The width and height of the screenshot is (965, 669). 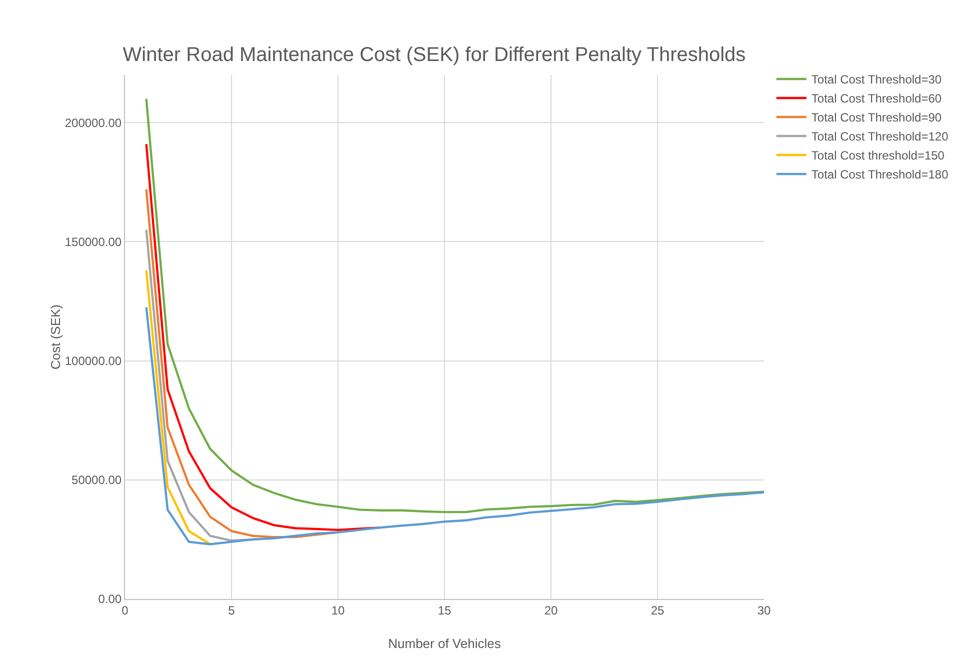 What do you see at coordinates (876, 99) in the screenshot?
I see `legend-label: Total Cost Threshold=60` at bounding box center [876, 99].